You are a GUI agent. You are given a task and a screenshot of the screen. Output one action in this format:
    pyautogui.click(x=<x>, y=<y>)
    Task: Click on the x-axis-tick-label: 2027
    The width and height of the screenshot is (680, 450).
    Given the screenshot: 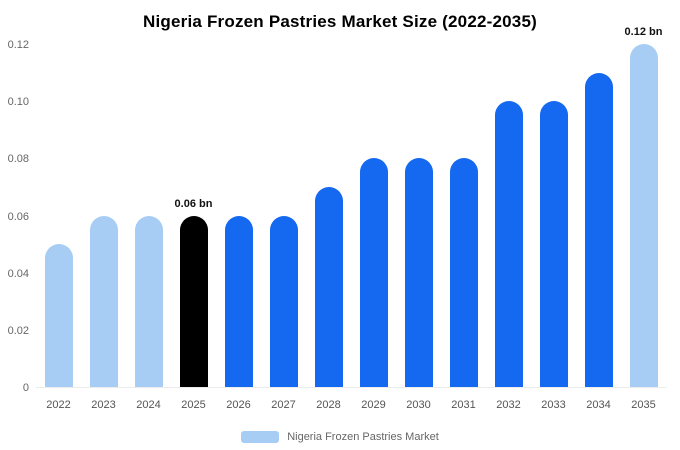 What is the action you would take?
    pyautogui.click(x=283, y=405)
    